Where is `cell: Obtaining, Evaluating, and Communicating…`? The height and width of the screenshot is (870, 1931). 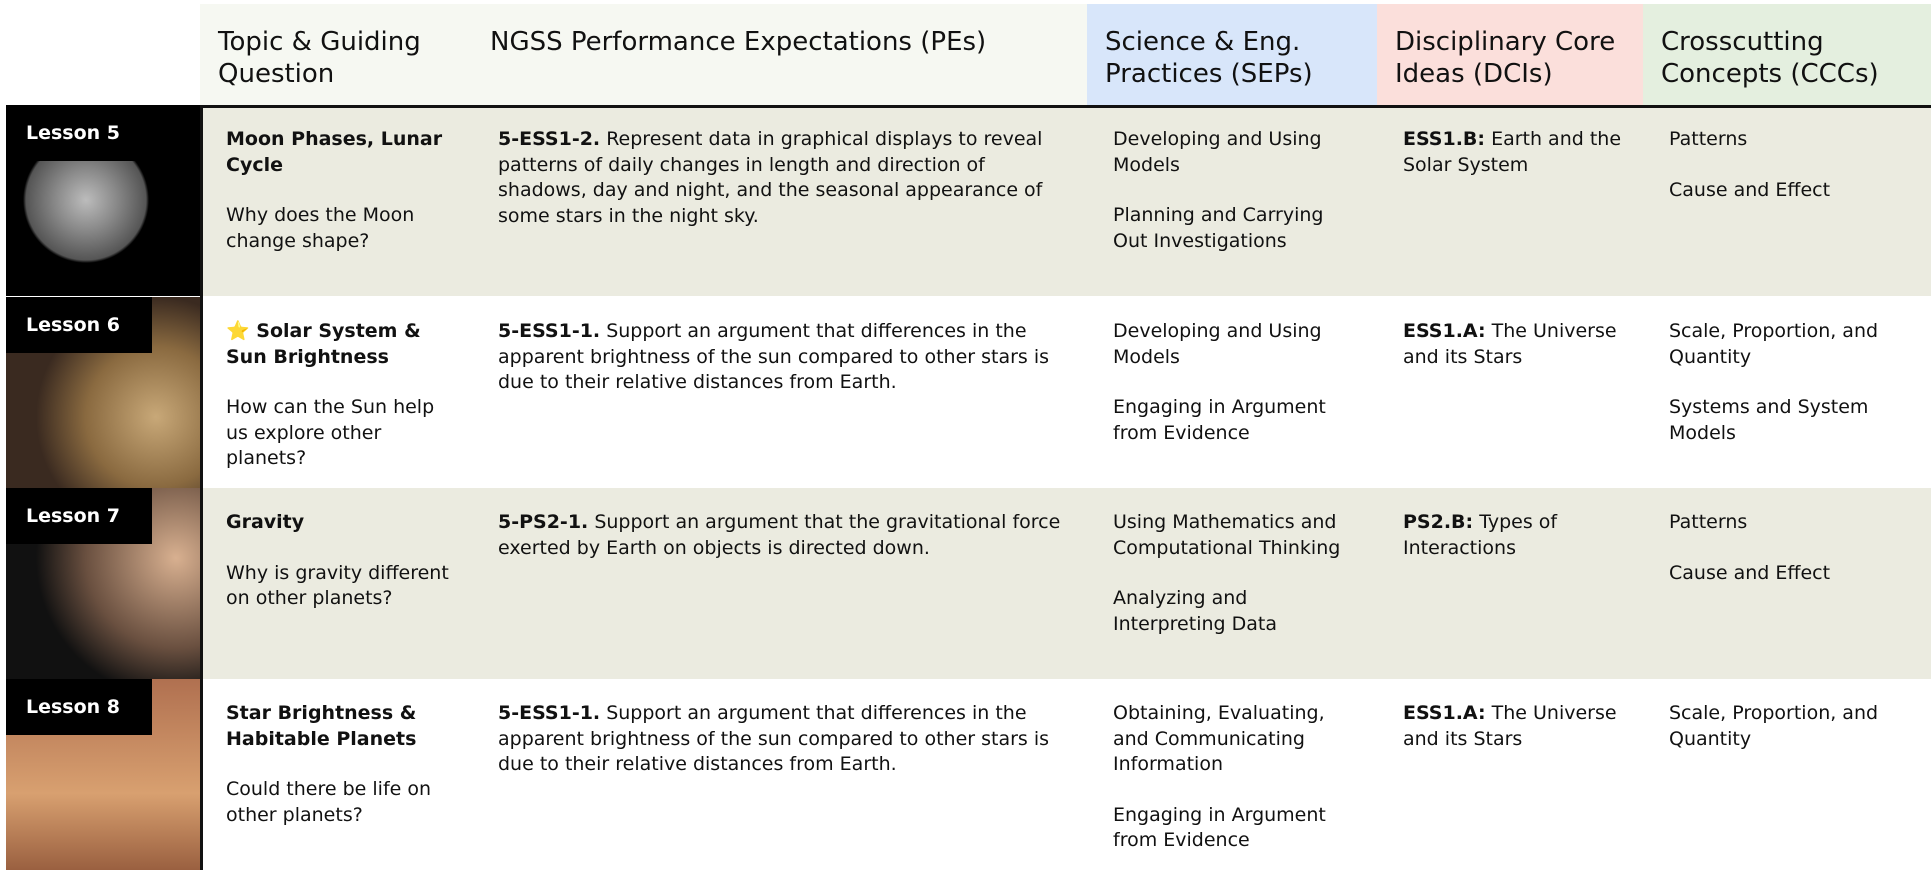 cell: Obtaining, Evaluating, and Communicating… is located at coordinates (1232, 774).